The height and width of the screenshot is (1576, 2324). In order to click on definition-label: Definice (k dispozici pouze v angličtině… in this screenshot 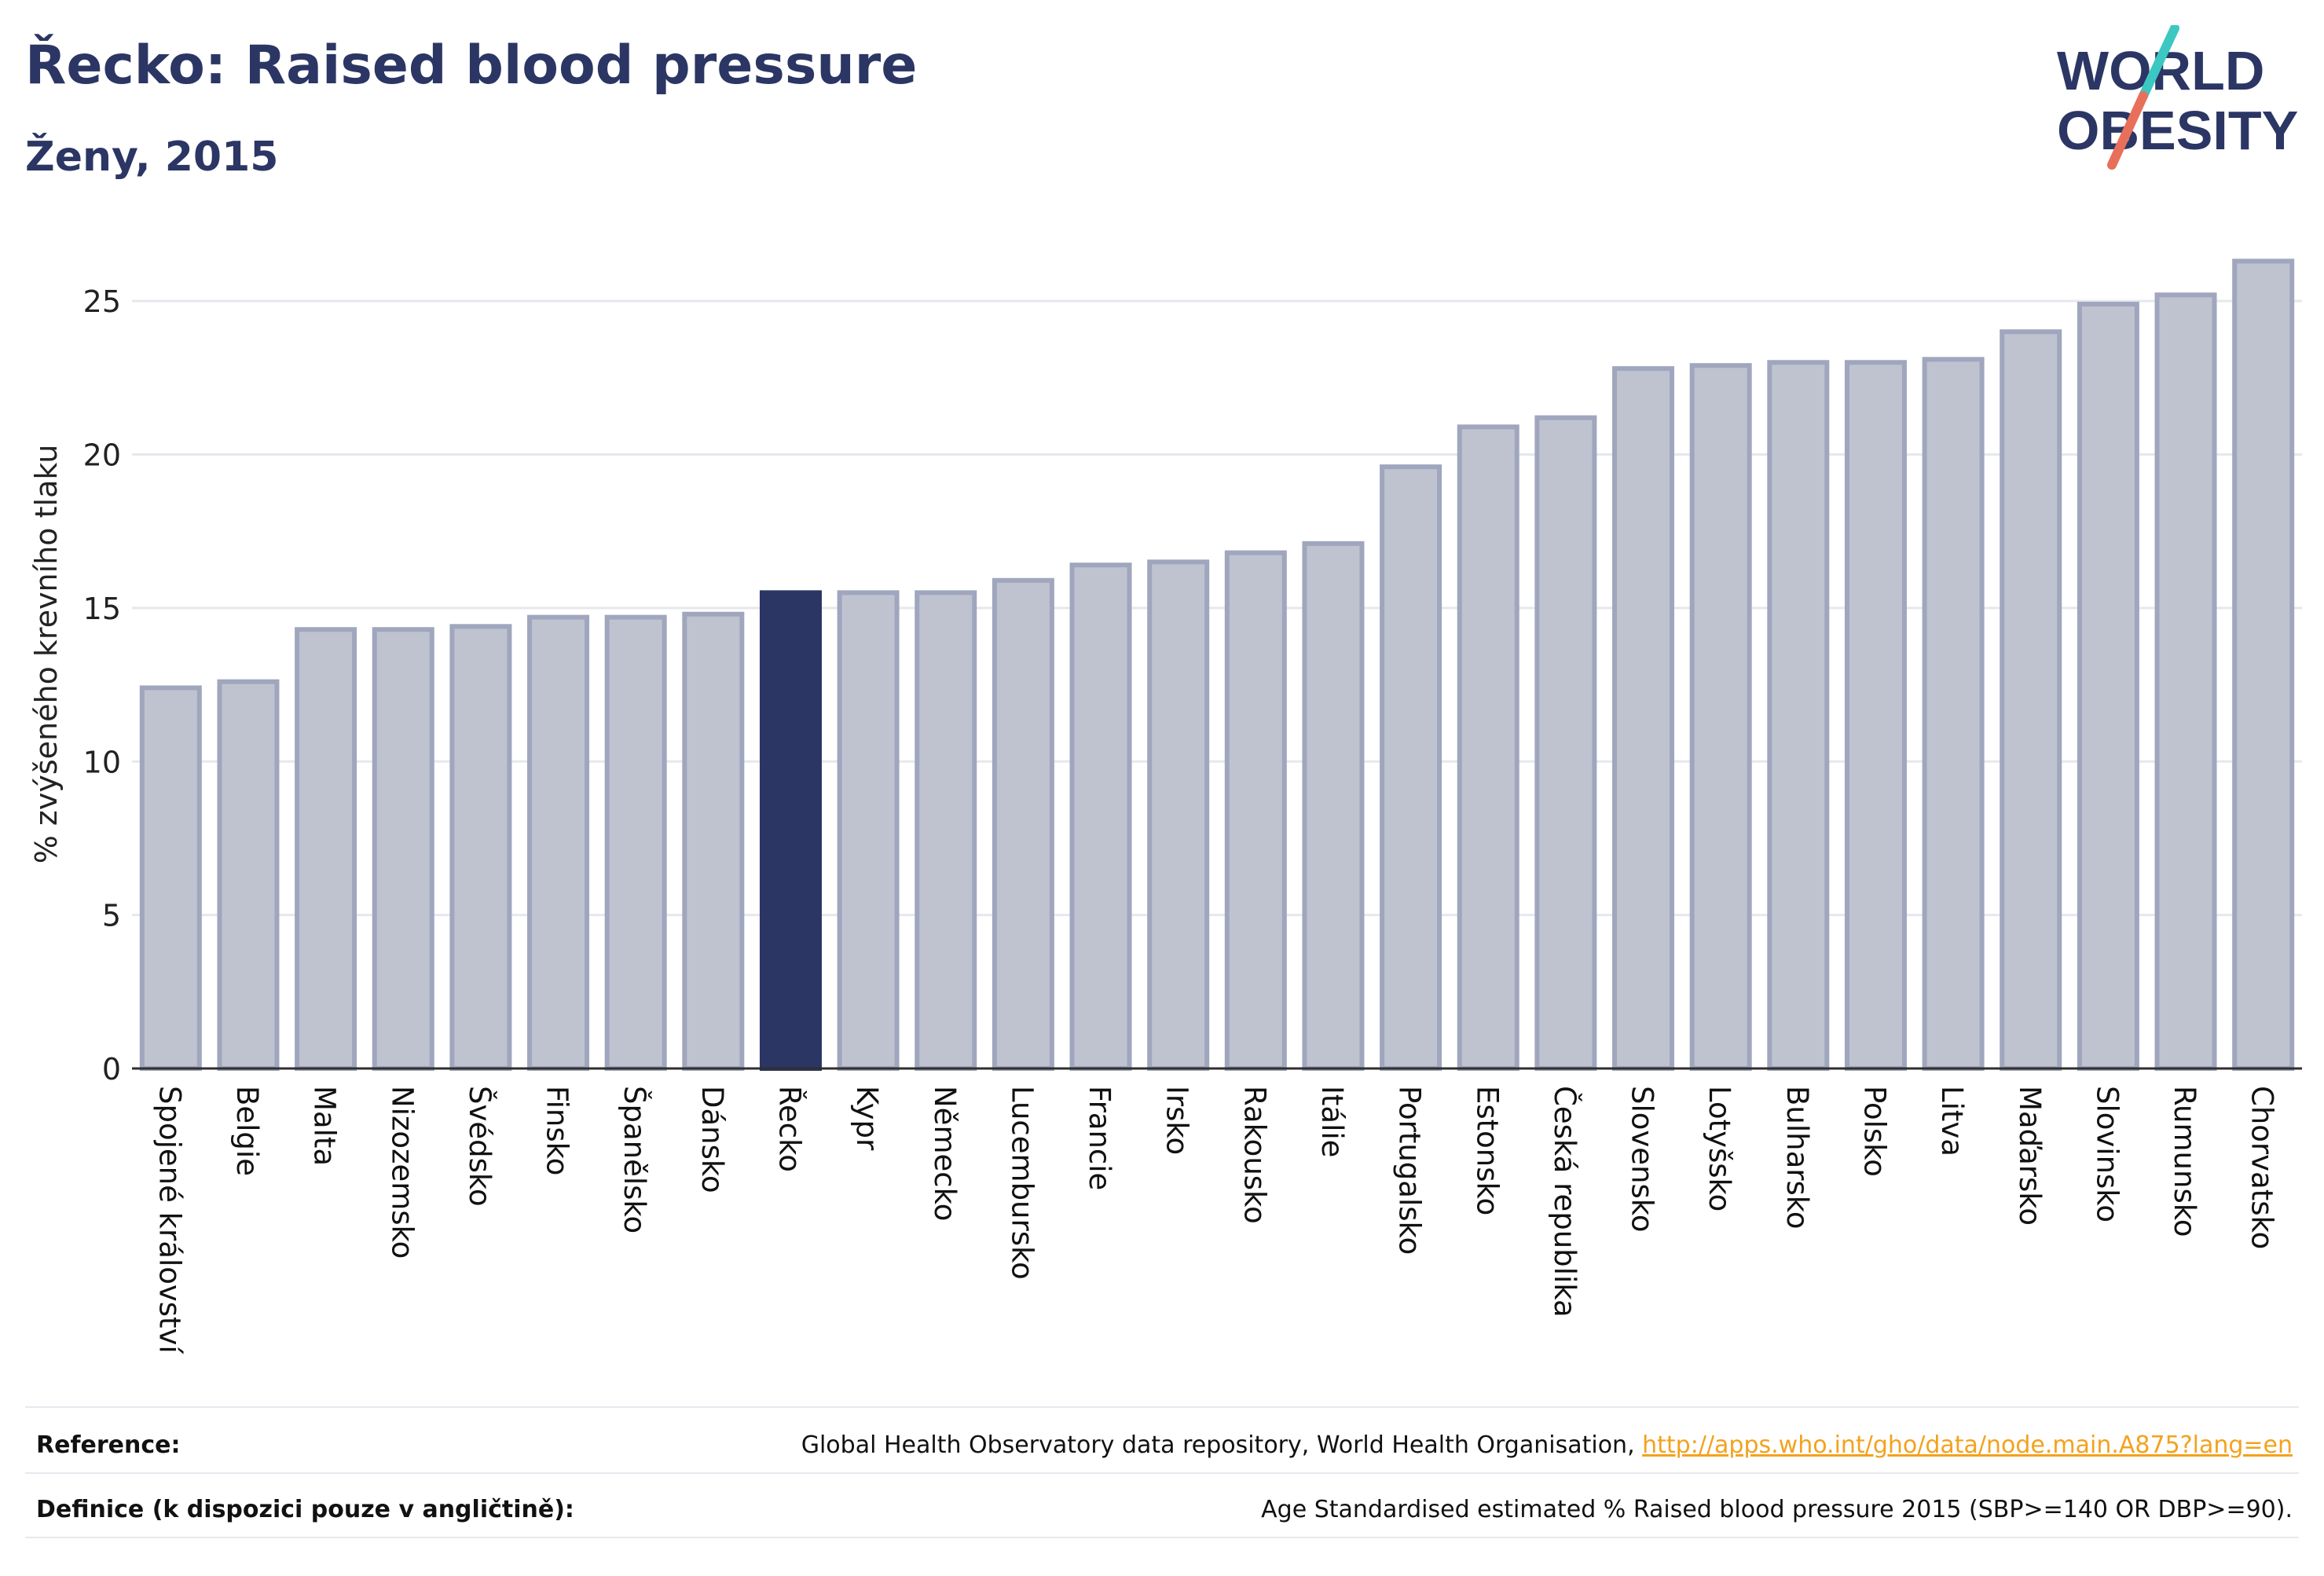, I will do `click(305, 1509)`.